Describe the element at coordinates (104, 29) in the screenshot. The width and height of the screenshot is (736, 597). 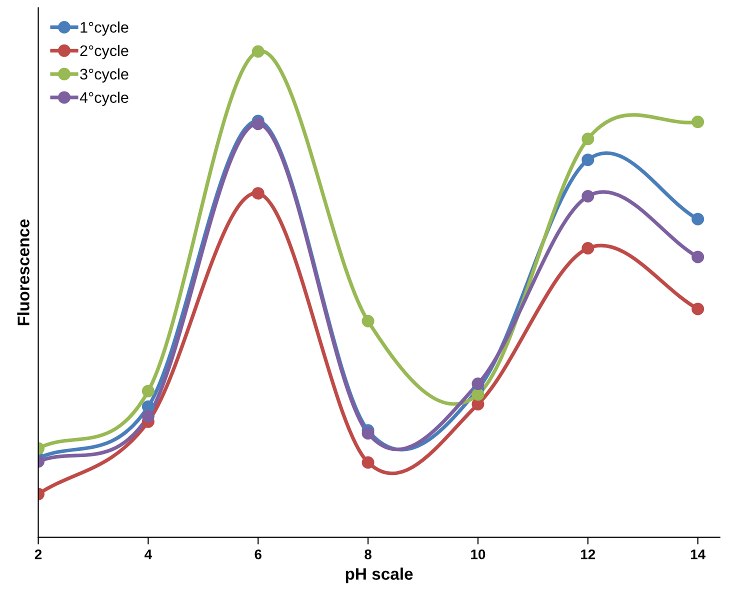
I see `legend-label: 1°cycle` at that location.